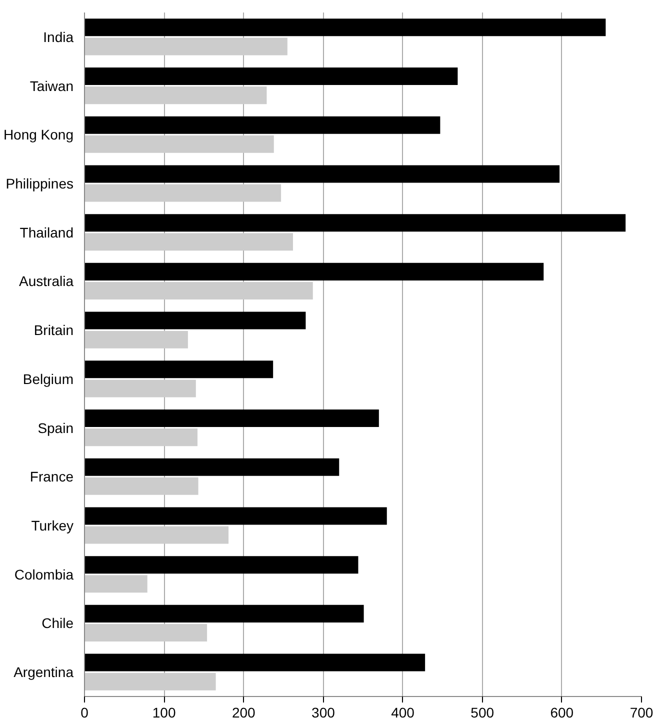 Image resolution: width=663 pixels, height=720 pixels. Describe the element at coordinates (58, 36) in the screenshot. I see `y-tick-label: India` at that location.